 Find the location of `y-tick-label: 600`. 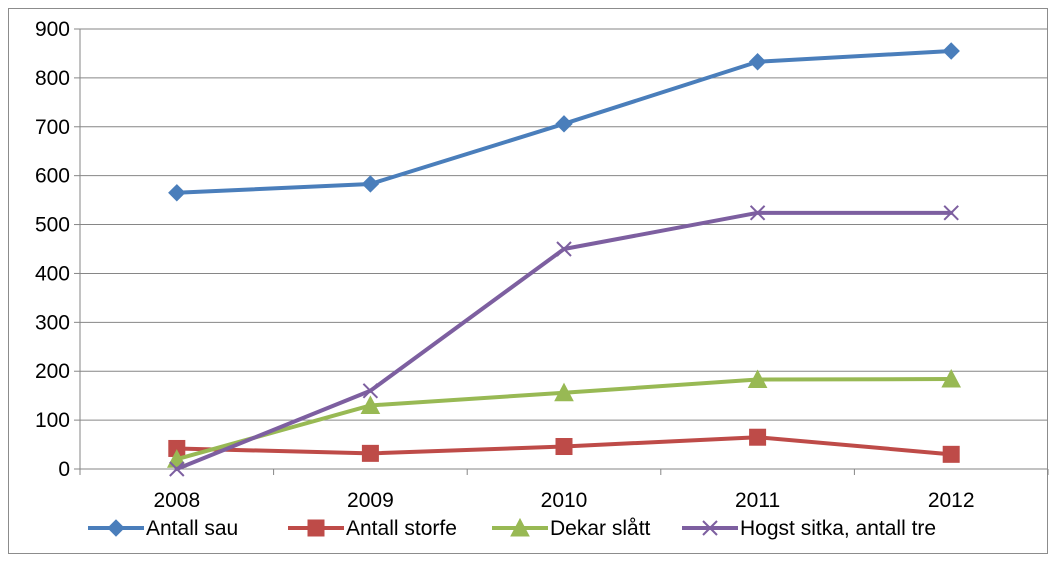

y-tick-label: 600 is located at coordinates (52, 176).